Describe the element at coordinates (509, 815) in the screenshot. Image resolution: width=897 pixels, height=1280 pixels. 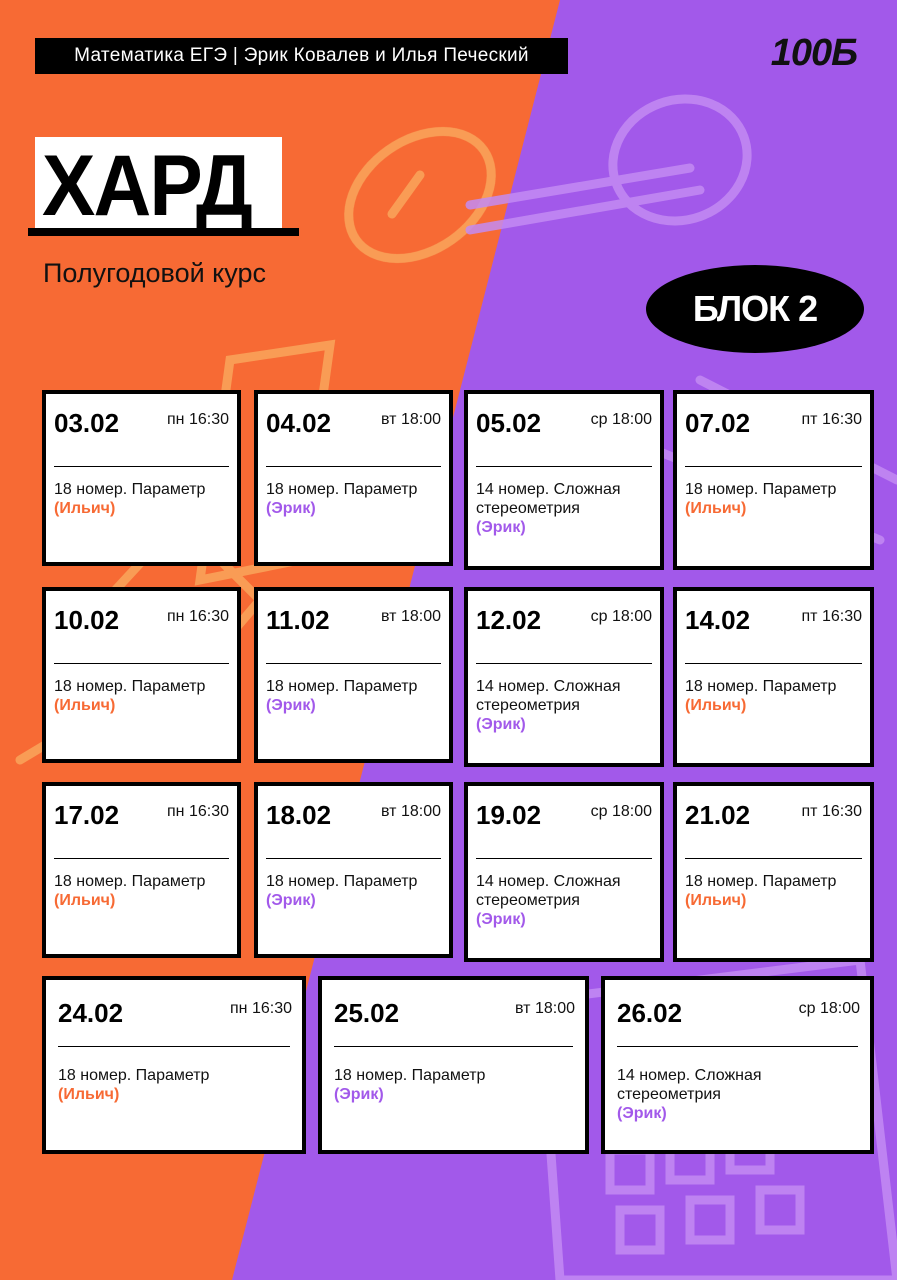
I see `card-date: 19.02` at that location.